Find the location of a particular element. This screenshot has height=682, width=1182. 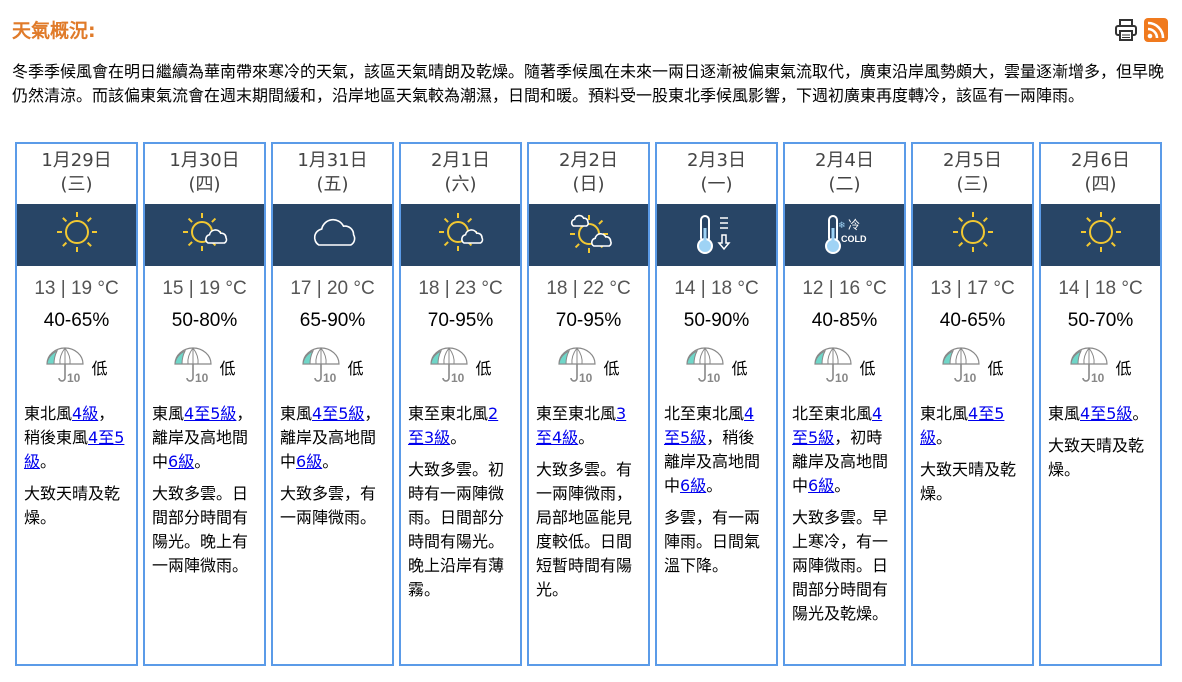

cold-cn-label: 冷 is located at coordinates (854, 225).